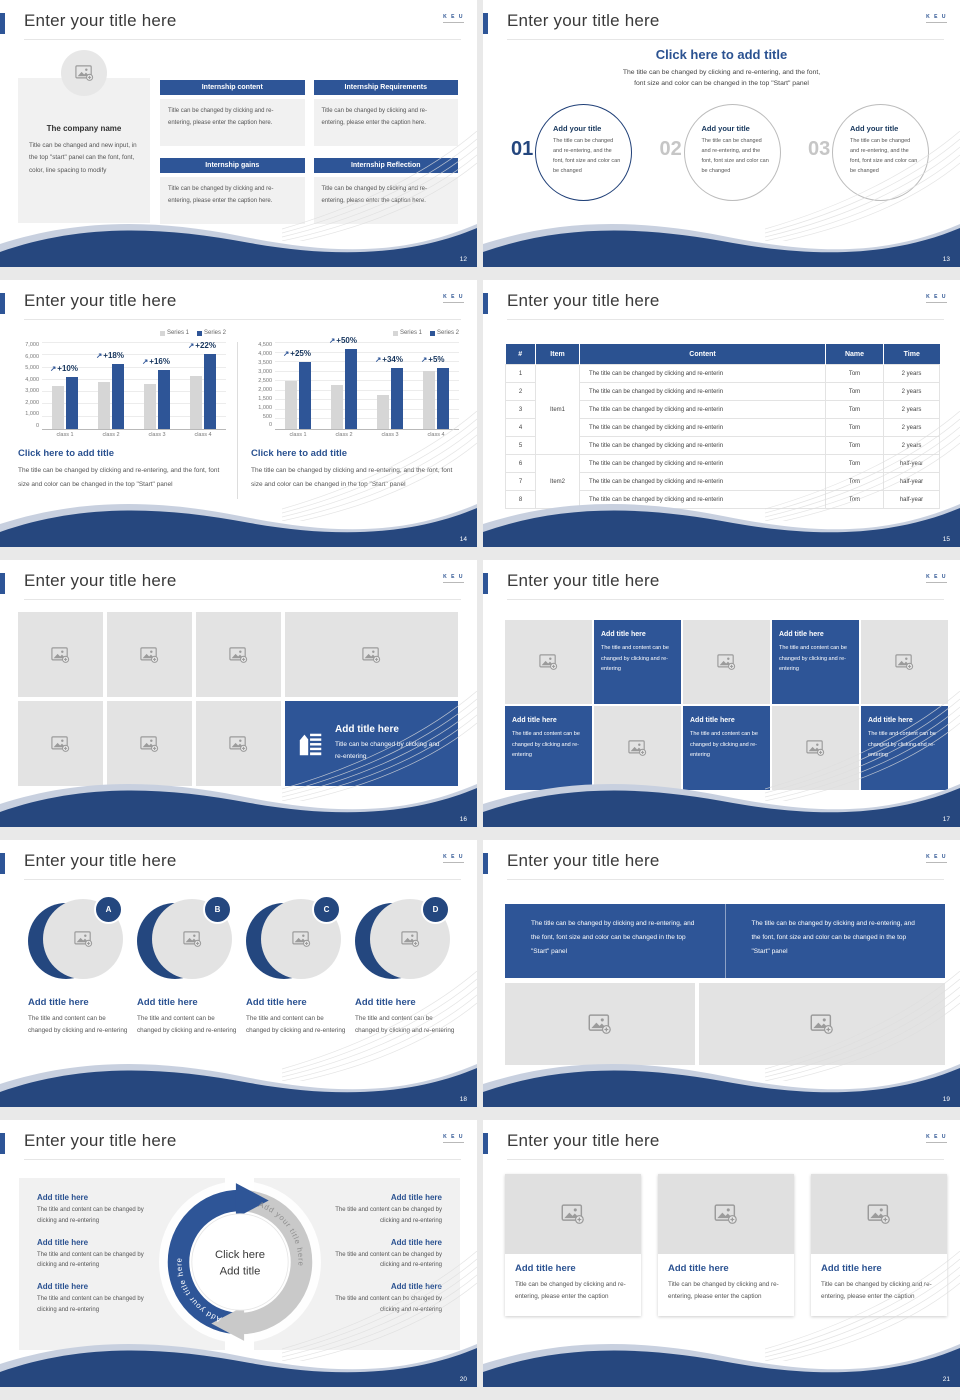  I want to click on caption-box-header: Internship gains, so click(232, 165).